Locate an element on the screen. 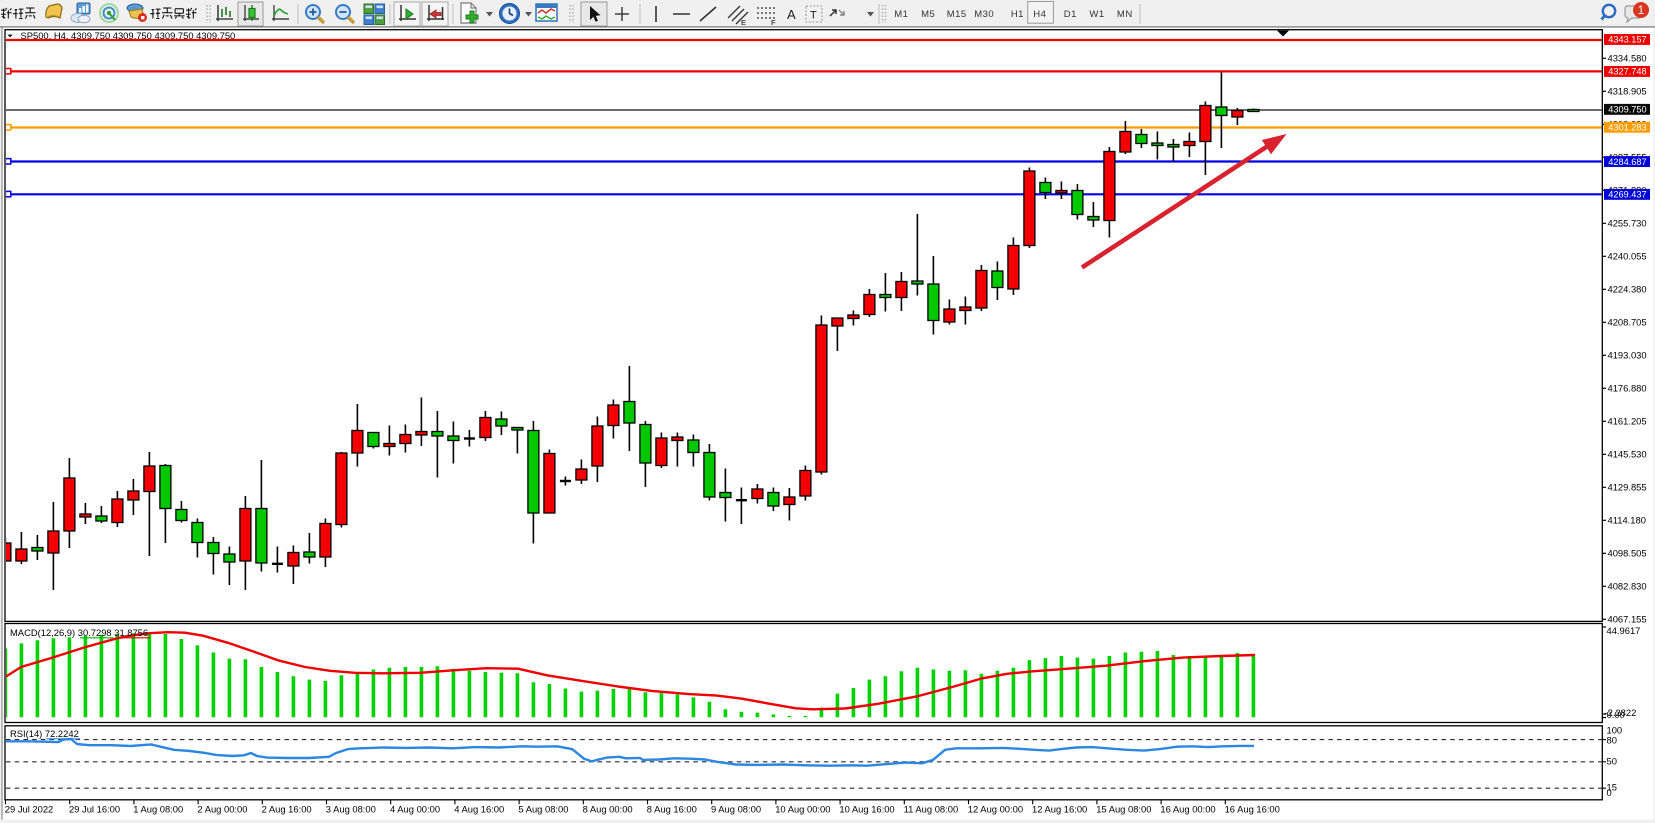 The image size is (1655, 823). svg-text: E is located at coordinates (743, 22).